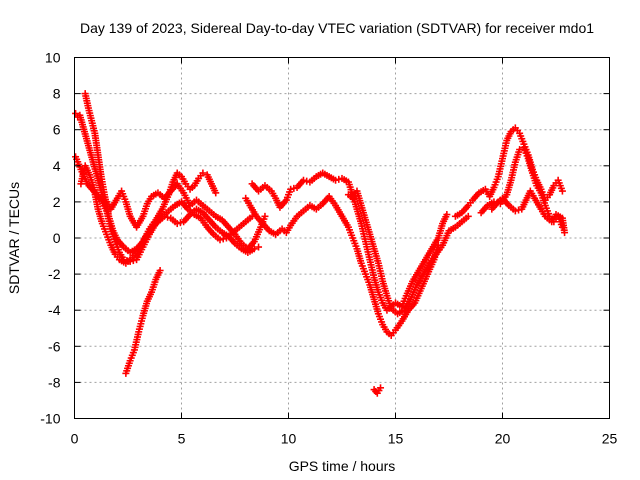 This screenshot has width=640, height=480. I want to click on x-tick-label: 5, so click(182, 439).